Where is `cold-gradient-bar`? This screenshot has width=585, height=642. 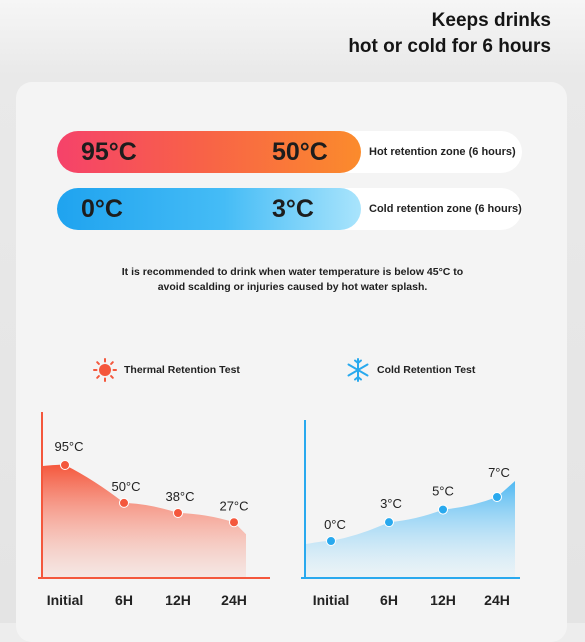
cold-gradient-bar is located at coordinates (209, 209).